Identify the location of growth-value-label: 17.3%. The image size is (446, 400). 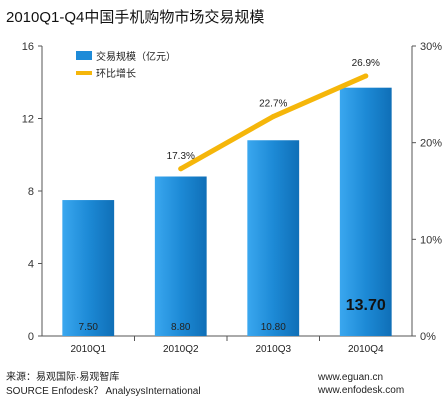
(181, 156).